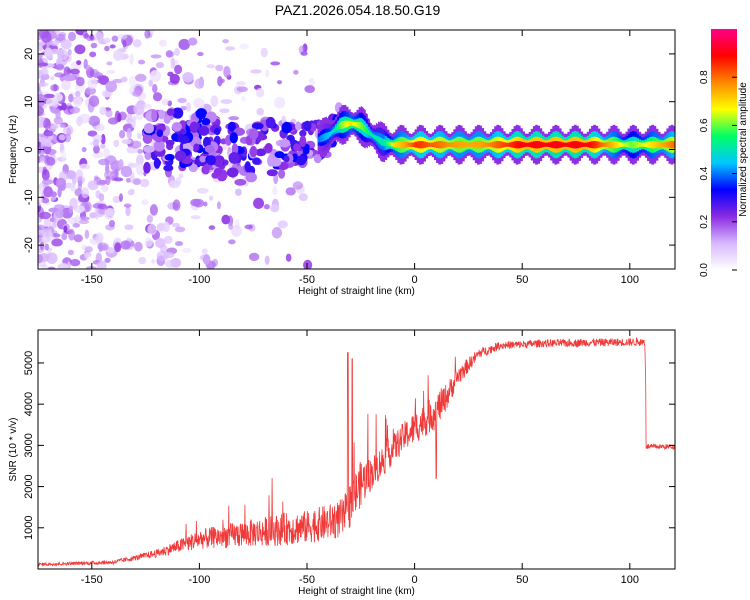  Describe the element at coordinates (415, 280) in the screenshot. I see `spectrogram-xtick-label: 0` at that location.